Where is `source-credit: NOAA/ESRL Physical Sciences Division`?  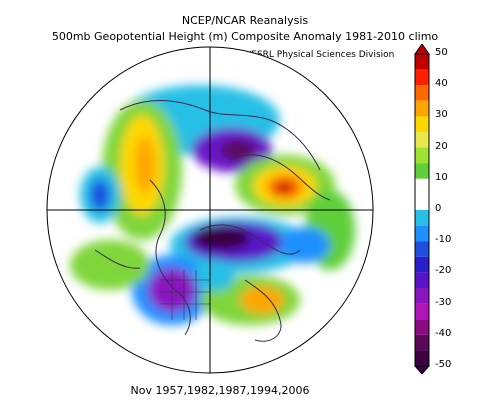
source-credit: NOAA/ESRL Physical Sciences Division is located at coordinates (308, 55).